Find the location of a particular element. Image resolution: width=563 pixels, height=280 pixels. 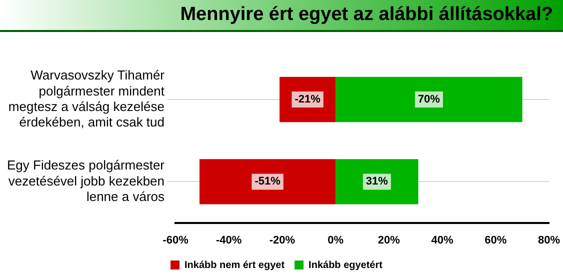

data-label: 70% is located at coordinates (429, 100).